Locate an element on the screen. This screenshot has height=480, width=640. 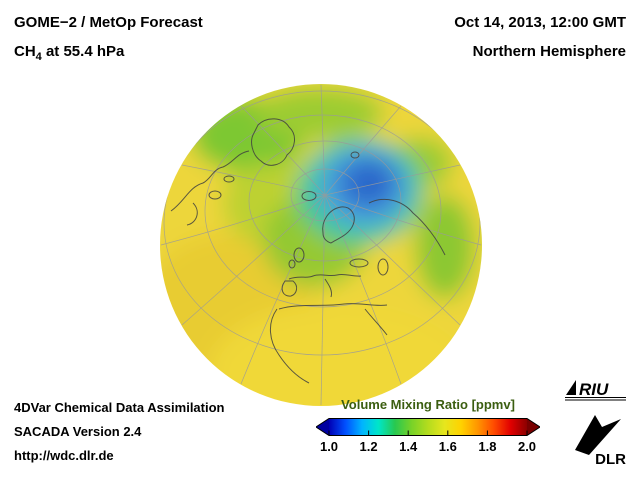
header-left: GOME−2 / MetOp Forecast CH4 at 55.4 hPa is located at coordinates (108, 40).